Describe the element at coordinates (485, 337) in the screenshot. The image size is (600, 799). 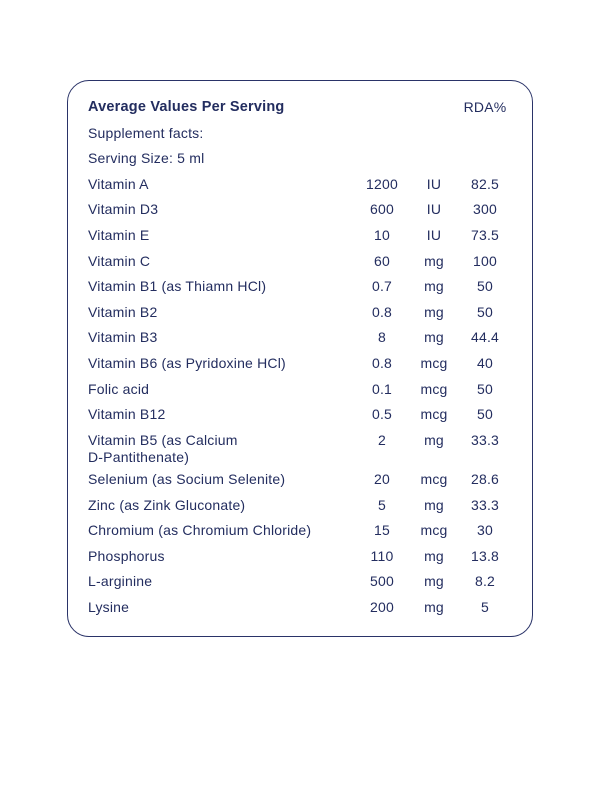
I see `nutrient-rda: 44.4` at that location.